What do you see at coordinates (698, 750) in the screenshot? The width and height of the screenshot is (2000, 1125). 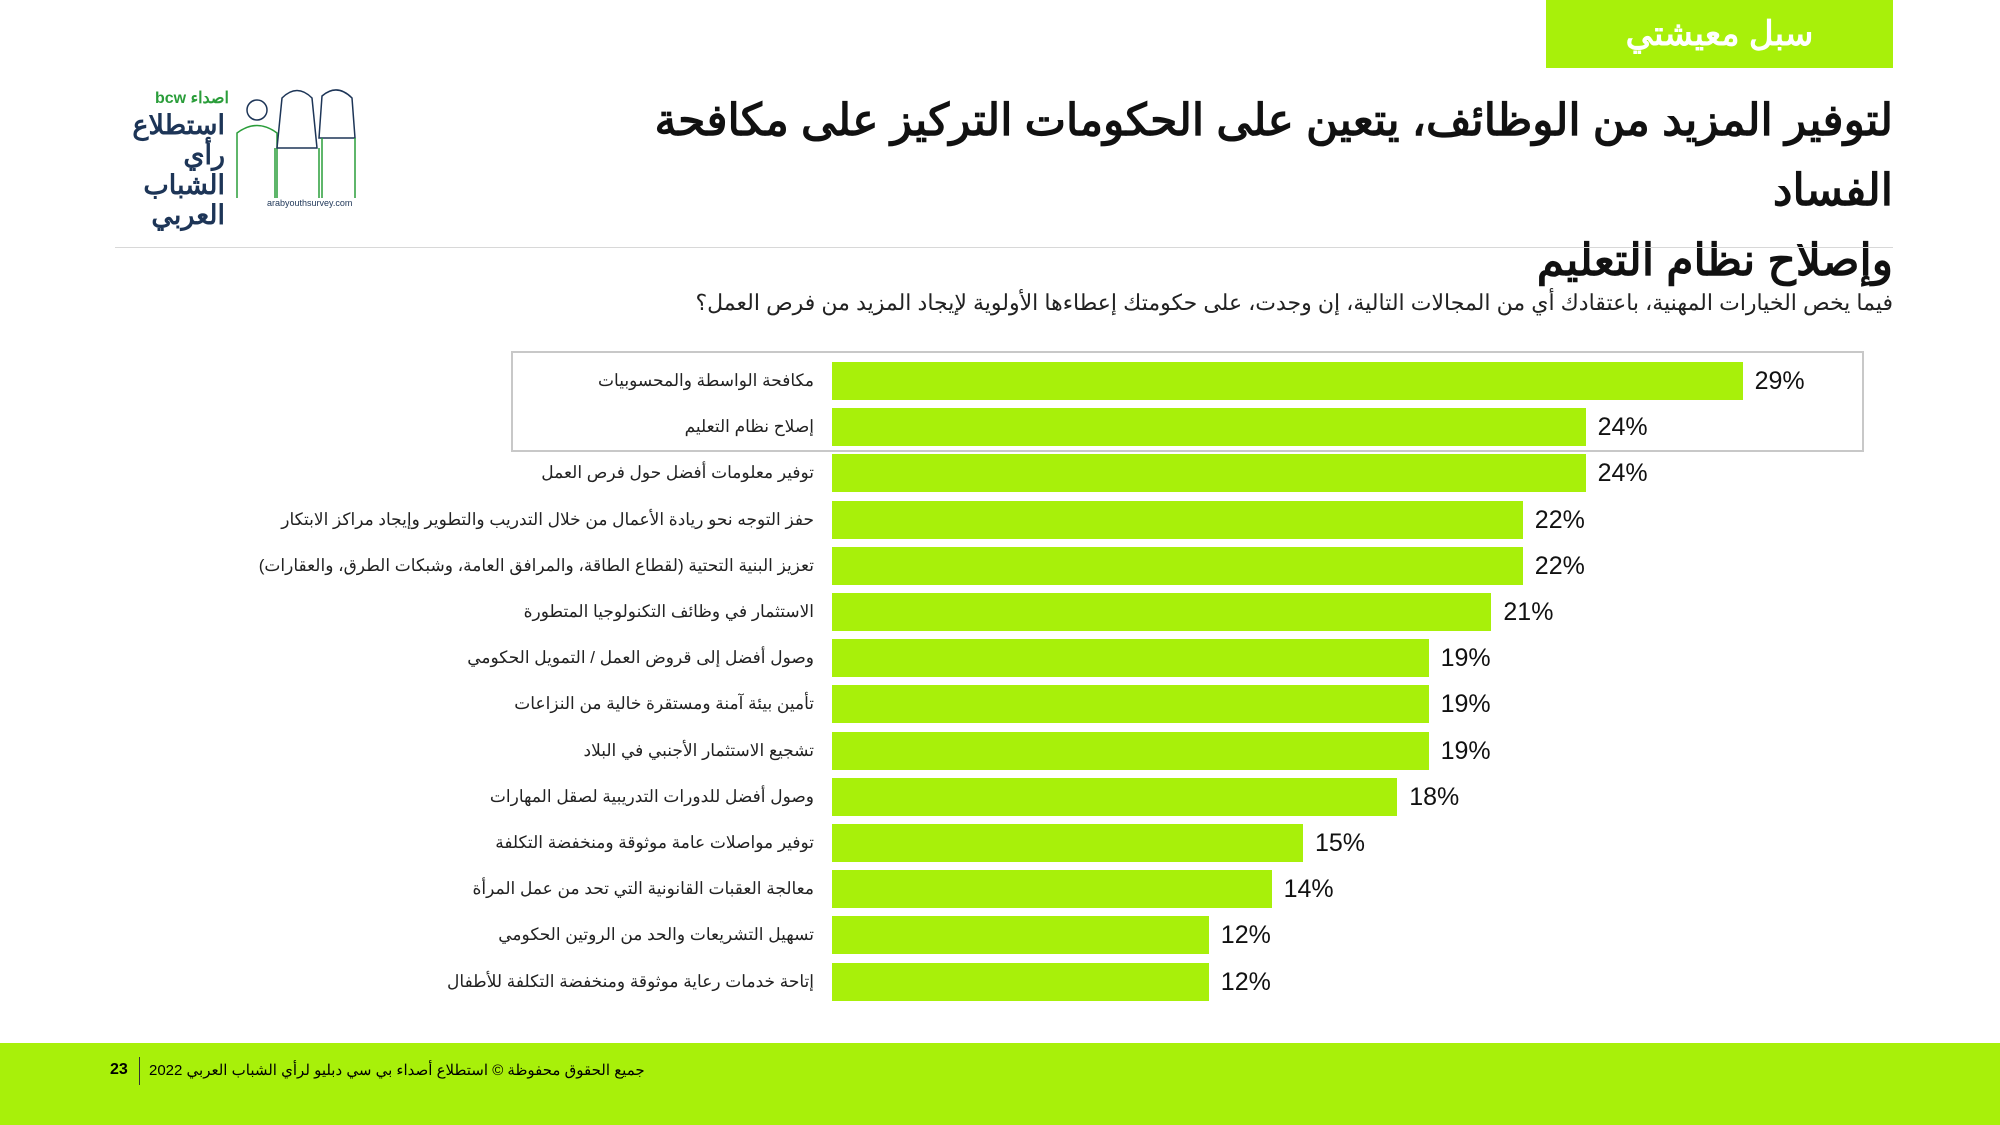 I see `category-label: تشجيع الاستثمار الأجنبي في البلاد` at bounding box center [698, 750].